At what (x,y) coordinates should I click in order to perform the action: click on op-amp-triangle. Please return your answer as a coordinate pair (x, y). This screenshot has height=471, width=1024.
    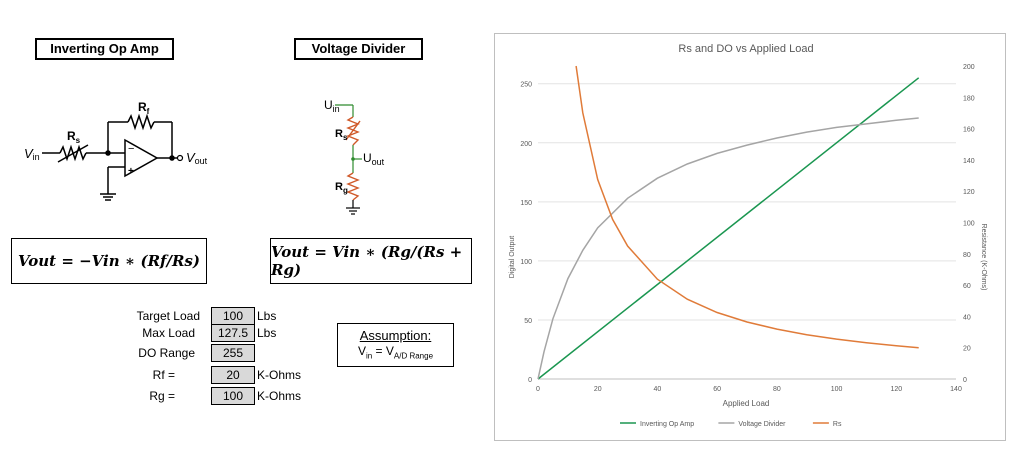
    Looking at the image, I should click on (141, 158).